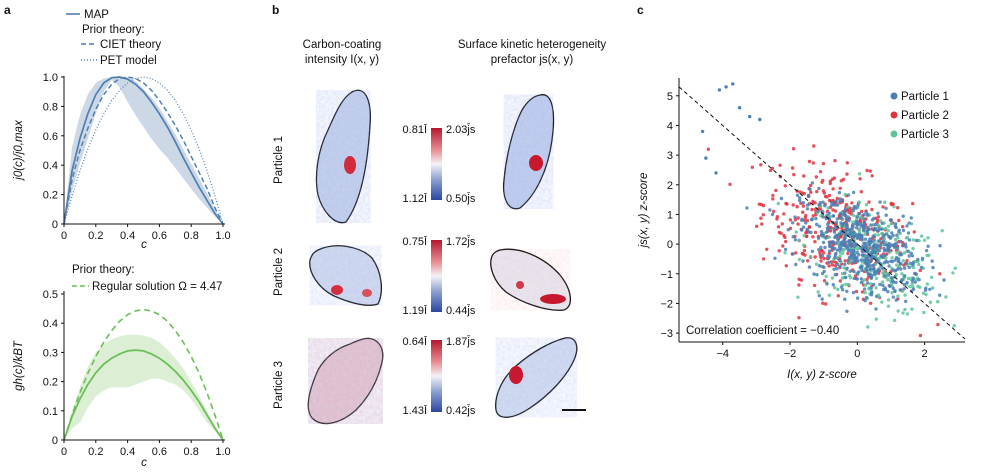 This screenshot has height=474, width=991. Describe the element at coordinates (644, 211) in the screenshot. I see `c-y-axis-label: js(x, y) z-score` at that location.